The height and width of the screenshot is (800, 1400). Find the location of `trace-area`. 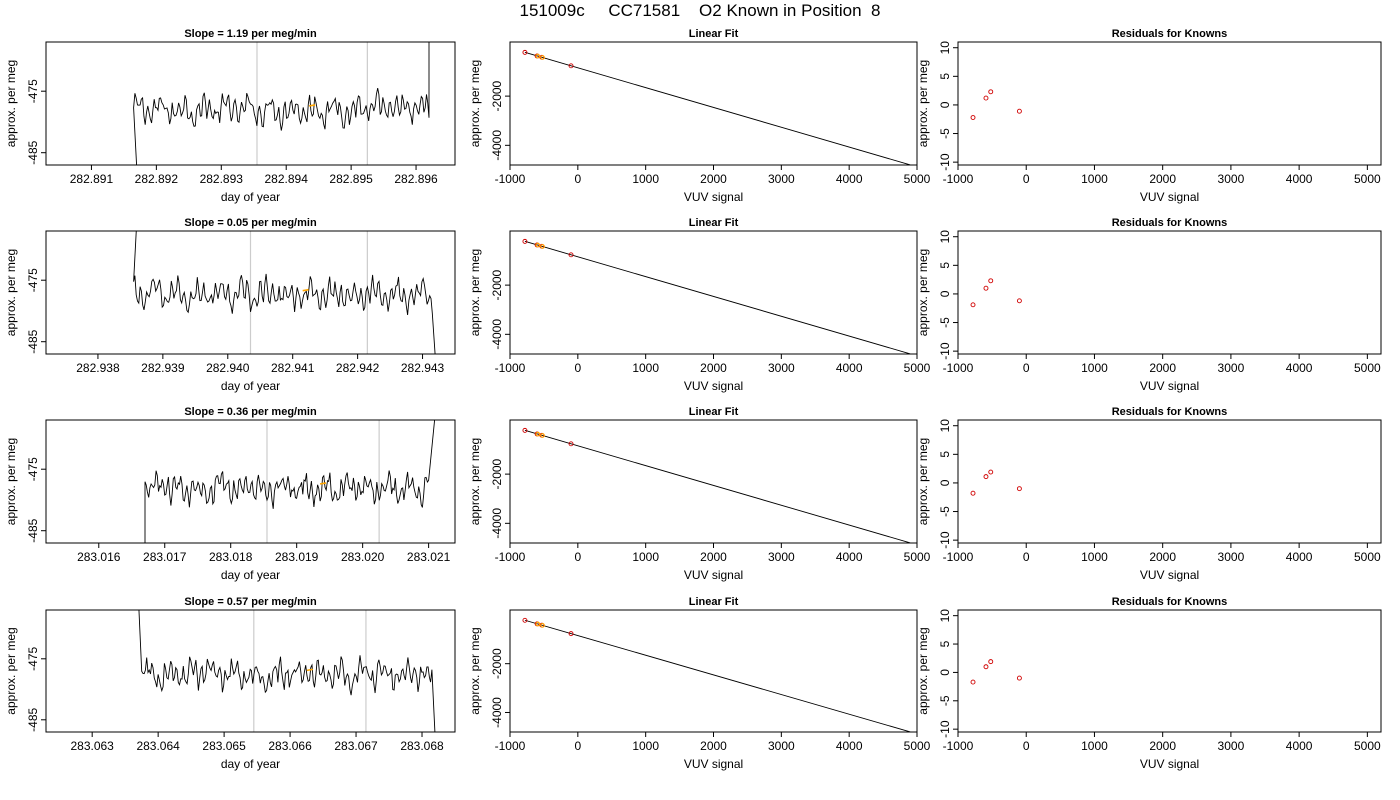

trace-area is located at coordinates (287, 671).